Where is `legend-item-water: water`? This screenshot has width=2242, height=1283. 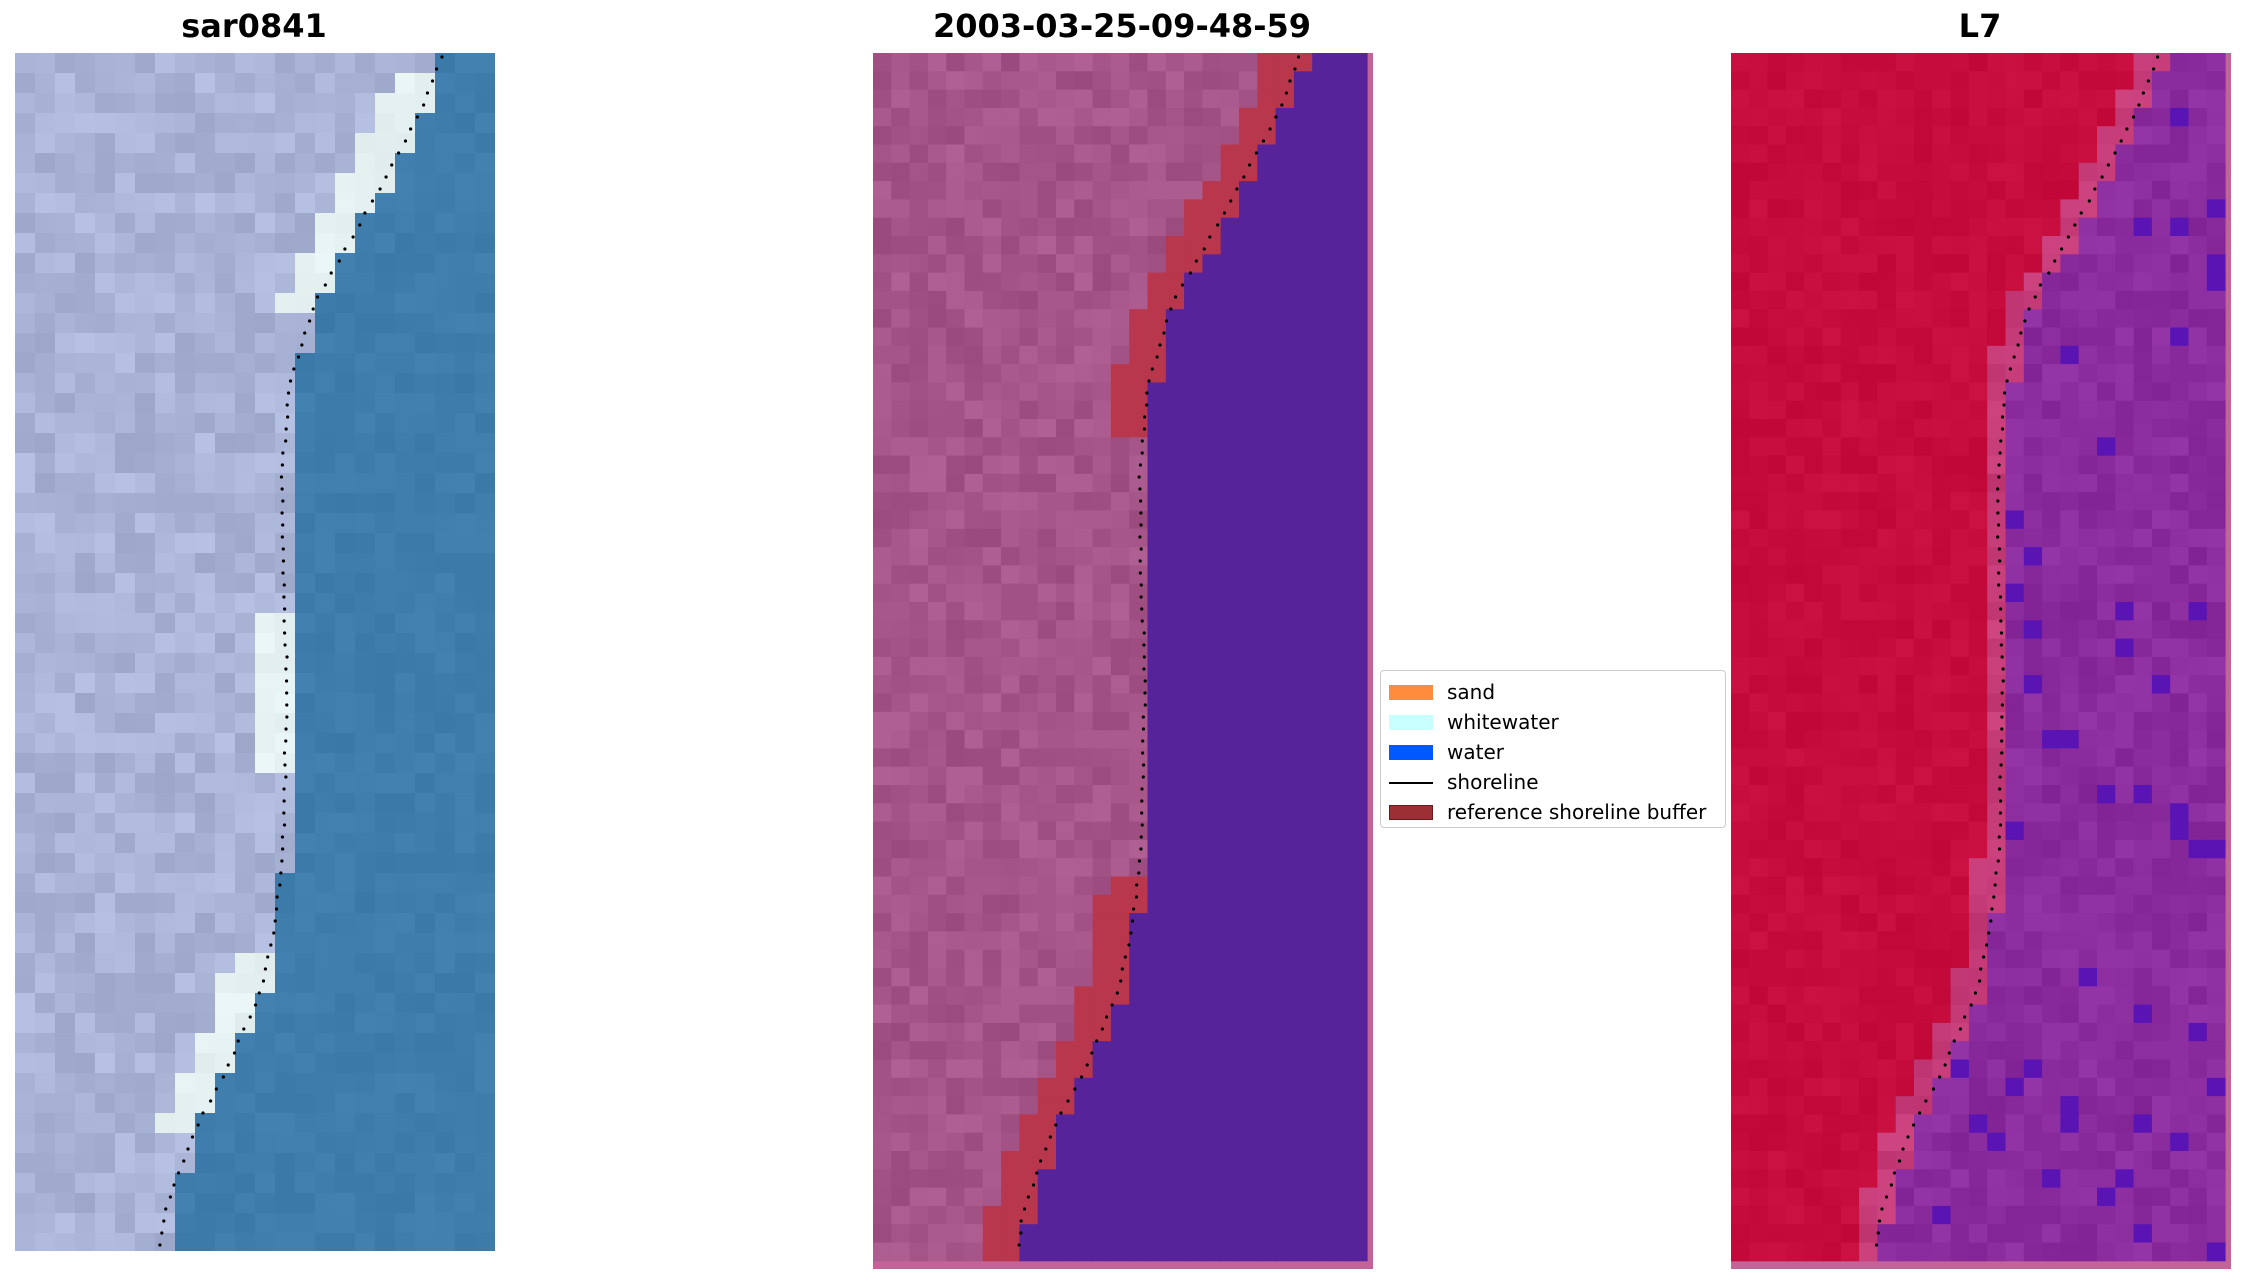 legend-item-water: water is located at coordinates (1553, 752).